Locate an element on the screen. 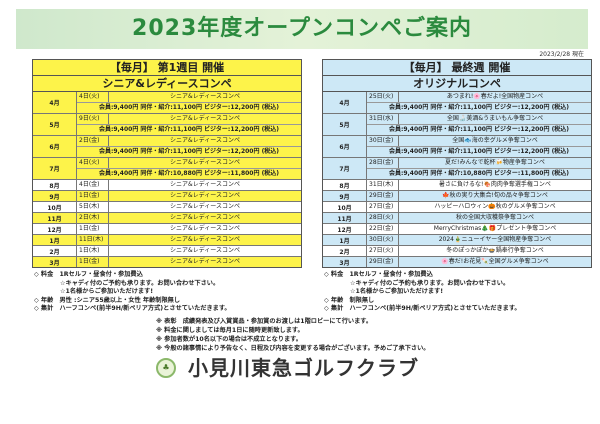 This screenshot has height=424, width=600. table-row: 2月 27日(火) 冬のぽっかぽか🍲鍋奉行争奪コンペ is located at coordinates (457, 251).